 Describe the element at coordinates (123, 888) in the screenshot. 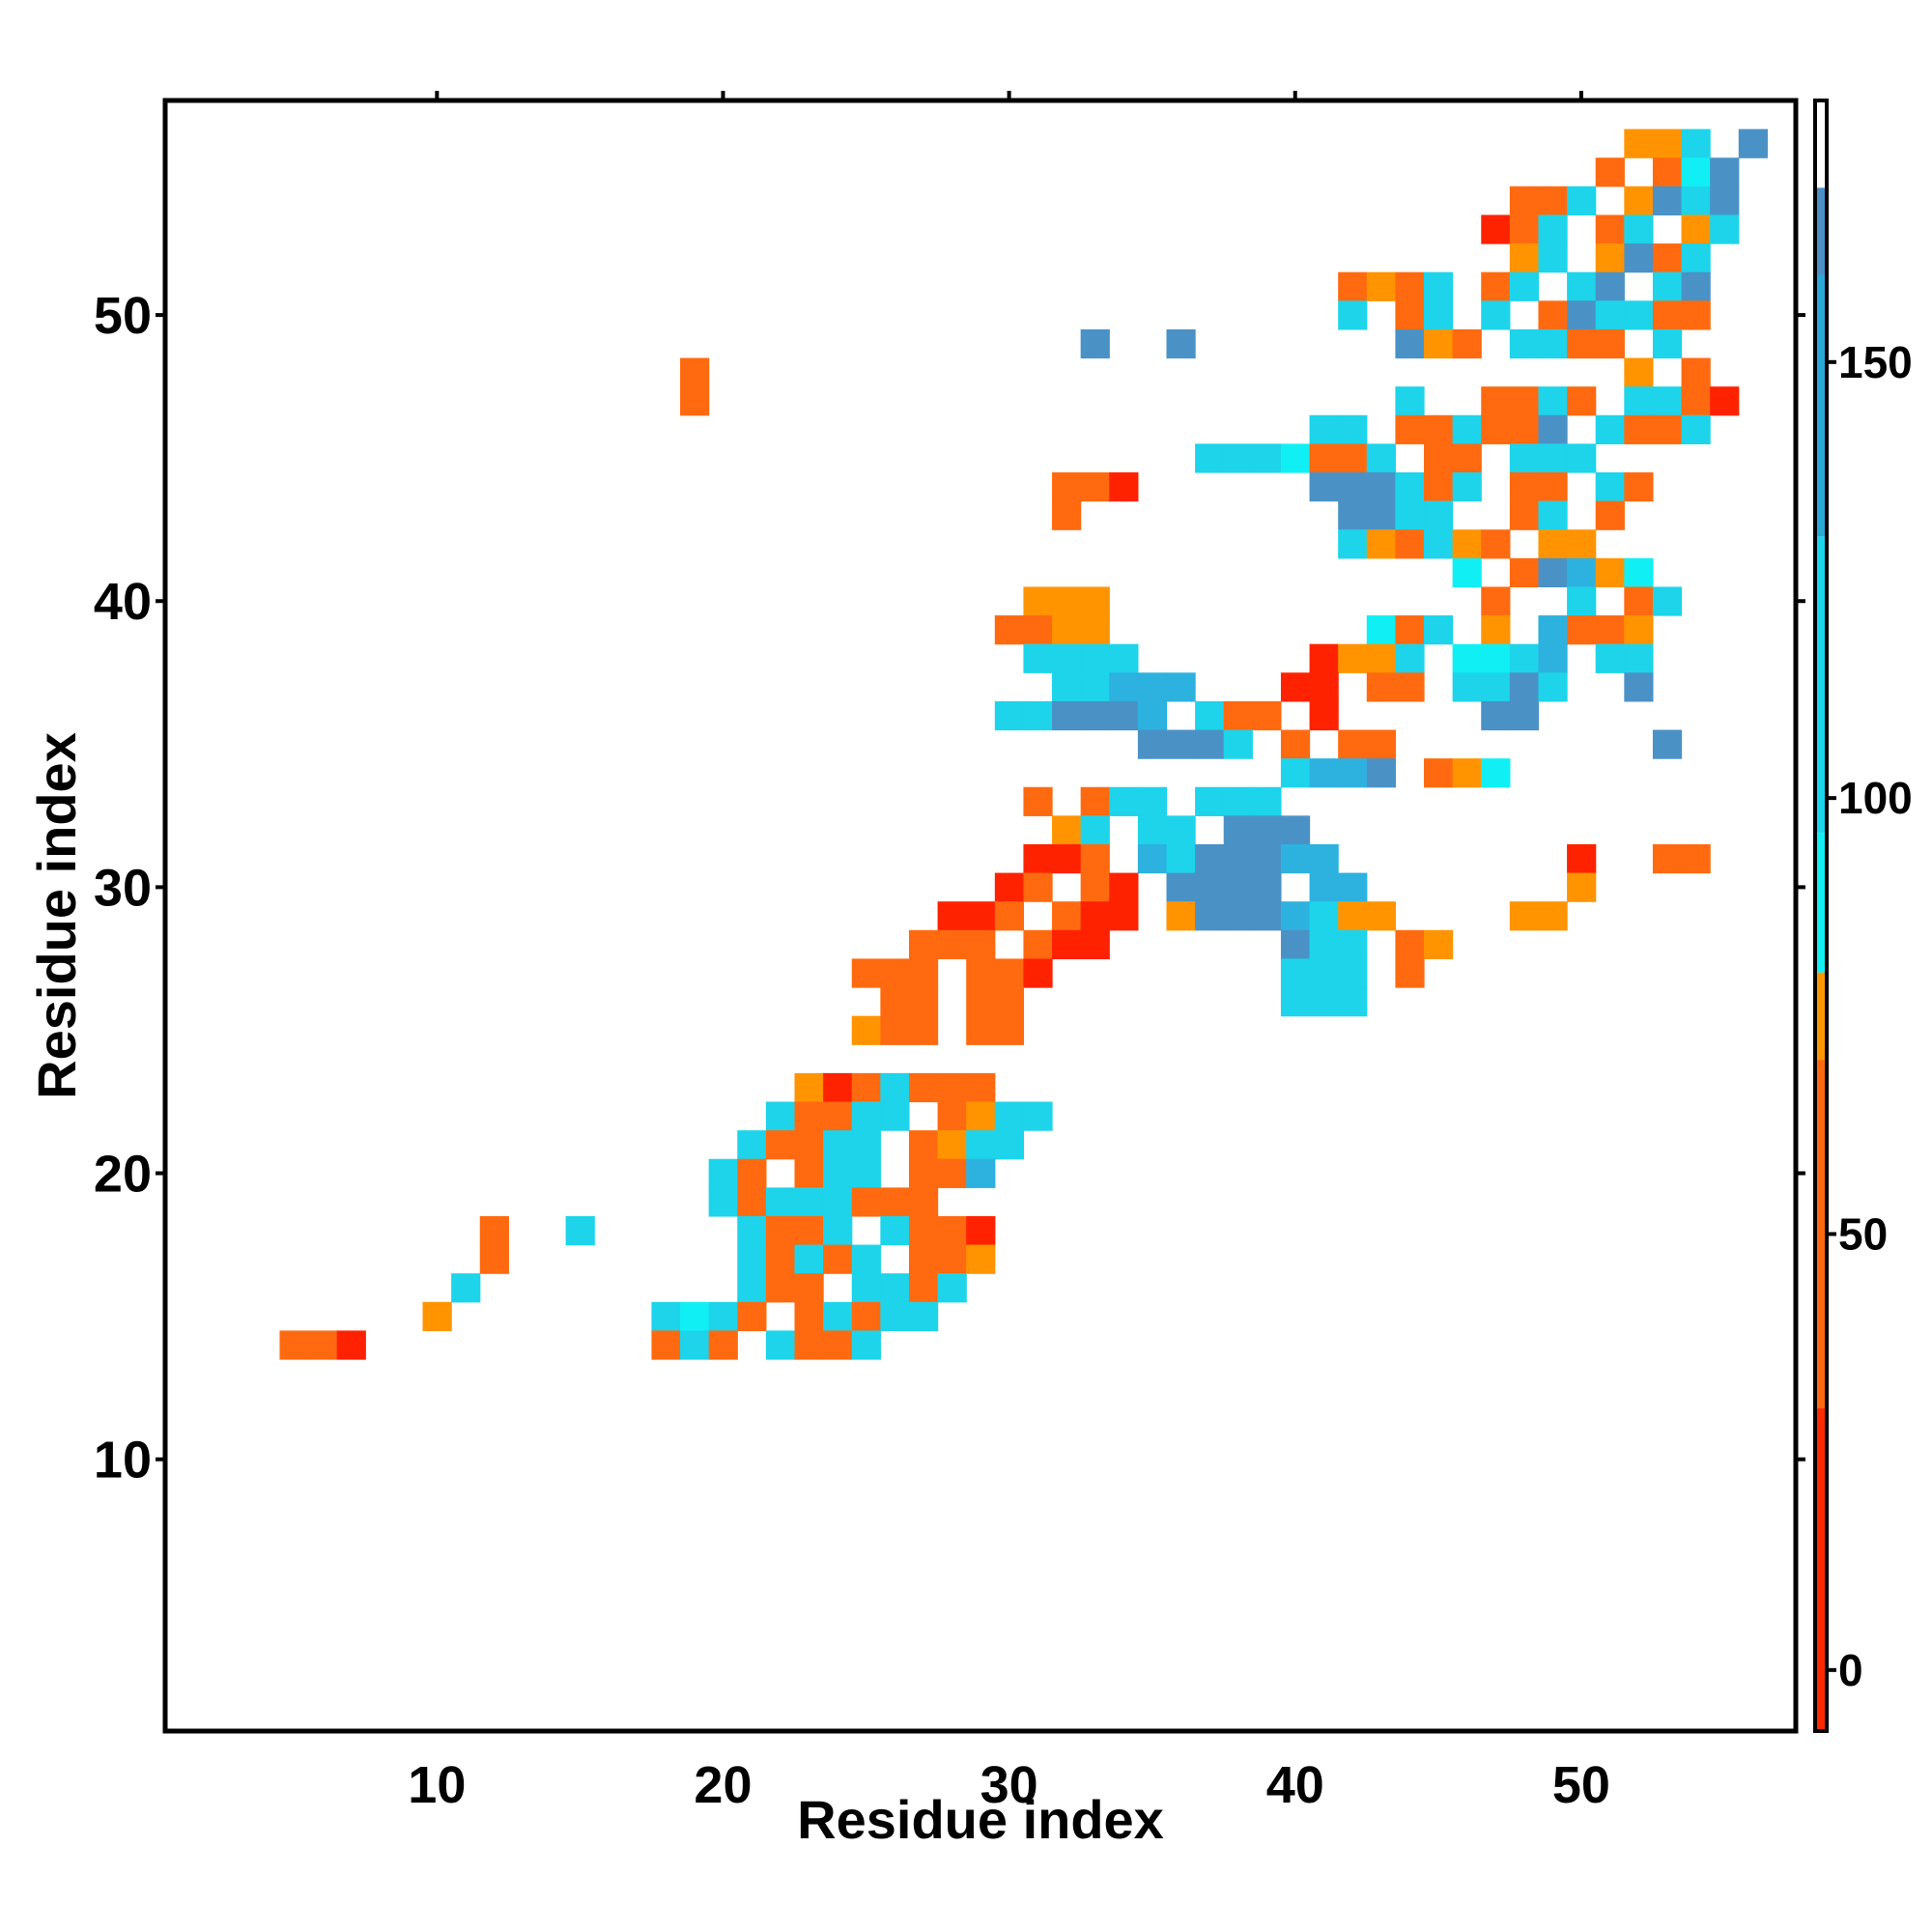

I see `y-tick-label: 30` at that location.